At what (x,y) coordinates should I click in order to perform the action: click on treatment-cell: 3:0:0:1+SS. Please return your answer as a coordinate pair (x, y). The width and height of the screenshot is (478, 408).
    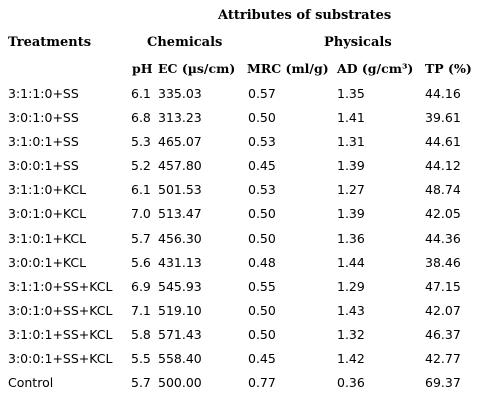
    Looking at the image, I should click on (43, 166).